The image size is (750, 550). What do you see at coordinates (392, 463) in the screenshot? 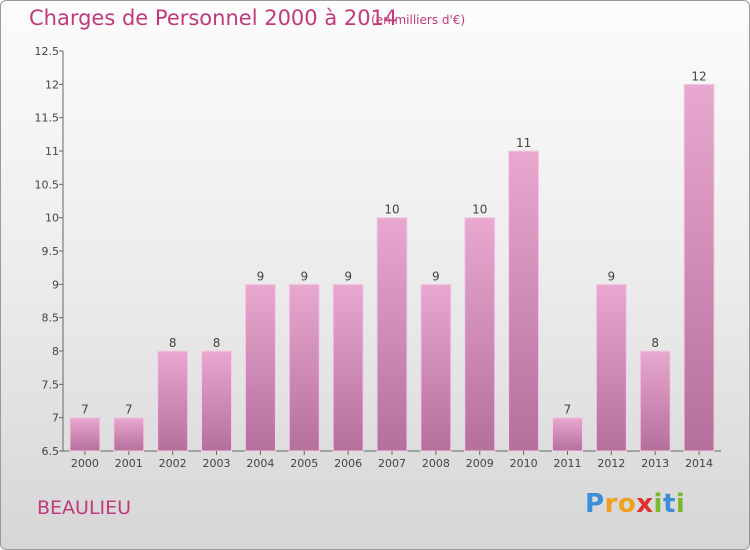
I see `x-tick-label: 2007` at bounding box center [392, 463].